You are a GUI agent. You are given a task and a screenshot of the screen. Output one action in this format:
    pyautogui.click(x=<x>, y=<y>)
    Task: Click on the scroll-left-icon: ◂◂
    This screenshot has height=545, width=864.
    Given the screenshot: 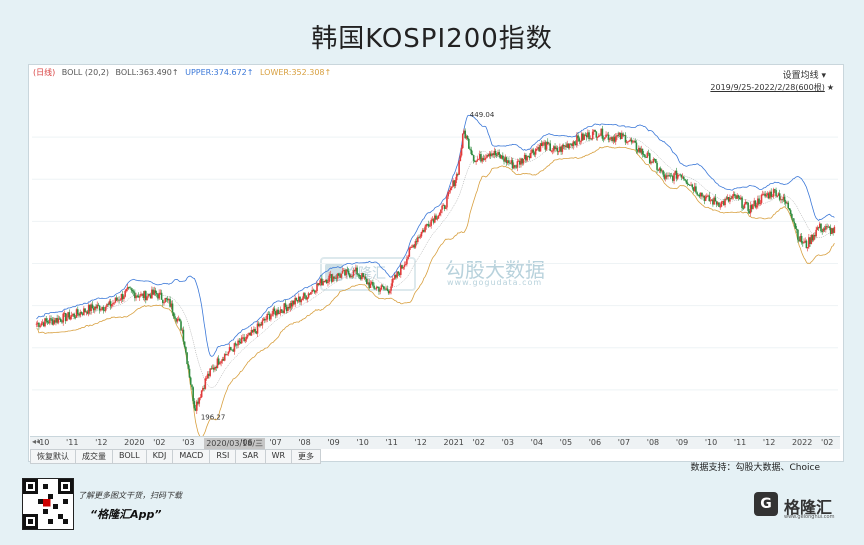 What is the action you would take?
    pyautogui.click(x=36, y=441)
    